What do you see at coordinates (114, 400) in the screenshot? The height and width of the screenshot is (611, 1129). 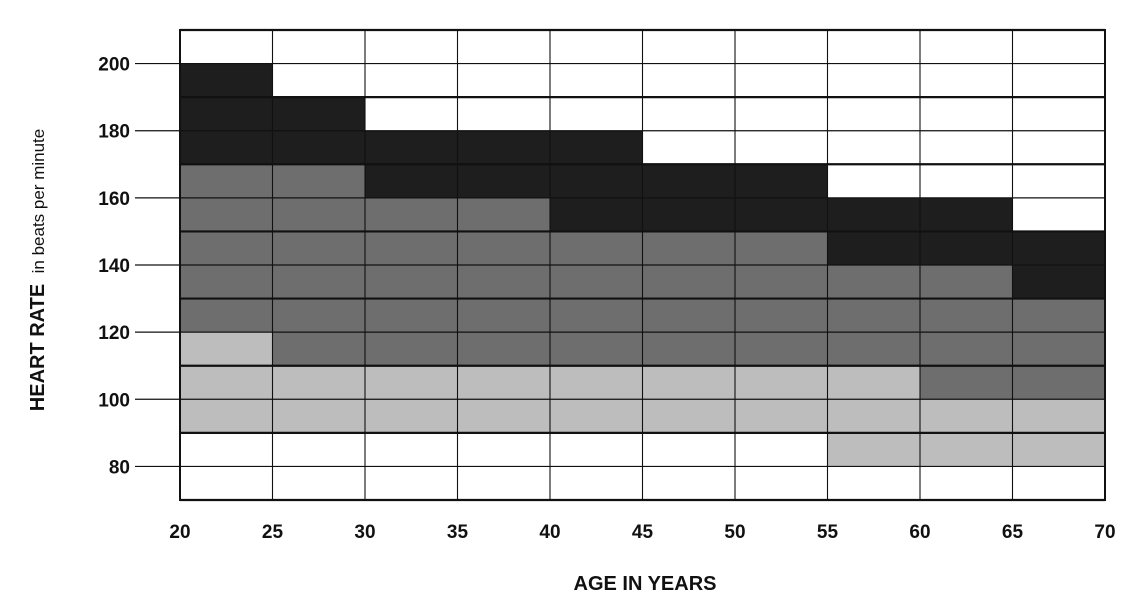 I see `y-tick-label-100: 100` at bounding box center [114, 400].